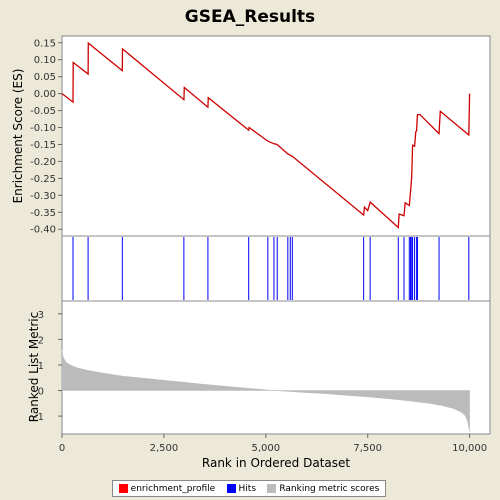  I want to click on metric-ytick-label: 2, so click(41, 340).